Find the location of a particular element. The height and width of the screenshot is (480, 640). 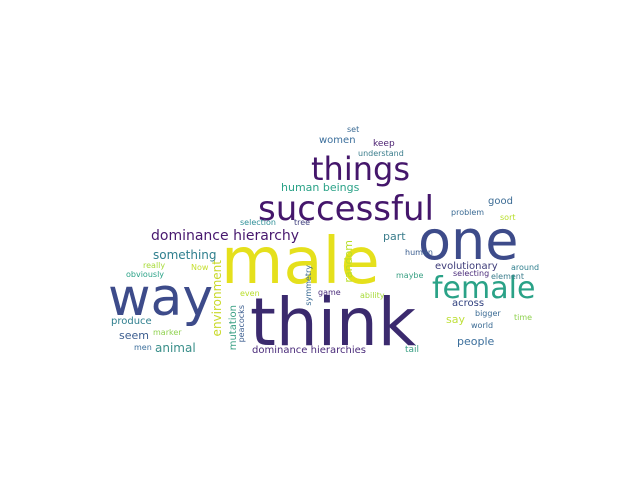

word-human-beings: human beings is located at coordinates (320, 187).